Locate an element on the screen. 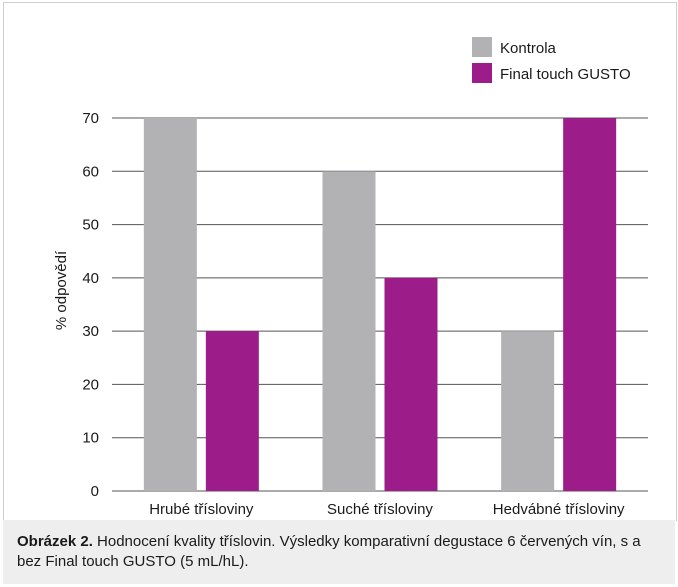 The image size is (678, 587). y-tick-label-0: 0 is located at coordinates (95, 491).